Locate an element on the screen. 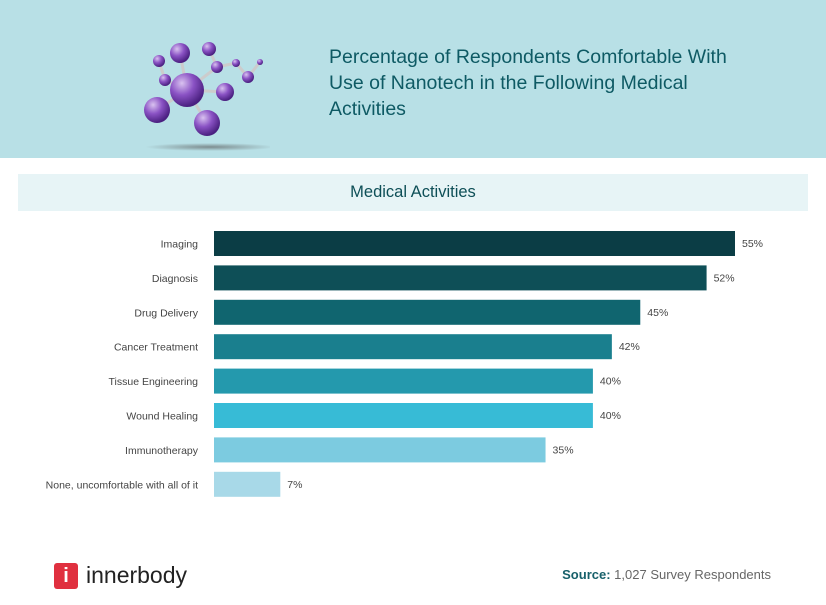  innerbody-logo: i innerbody is located at coordinates (120, 575).